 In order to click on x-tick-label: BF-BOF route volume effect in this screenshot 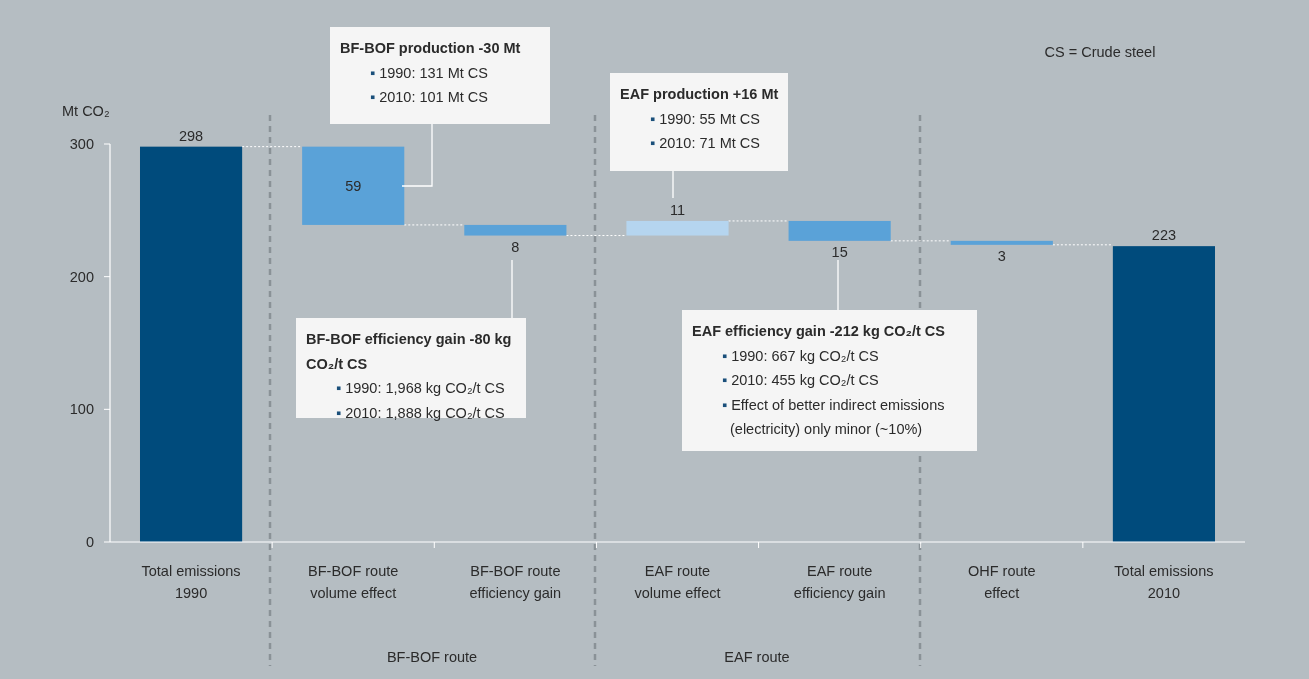, I will do `click(353, 582)`.